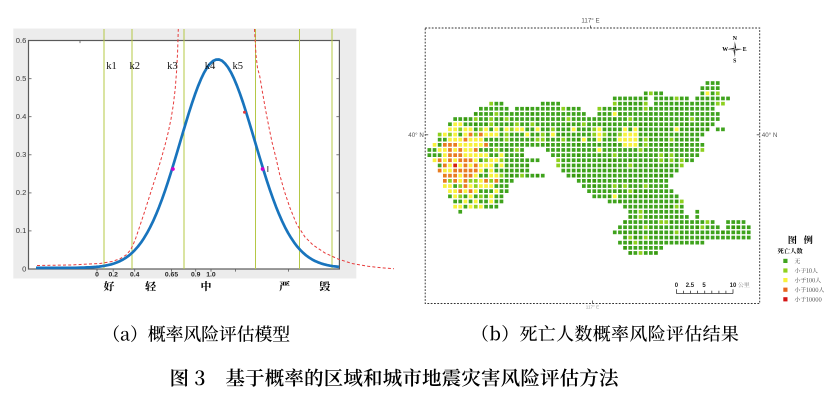 The image size is (836, 414). What do you see at coordinates (172, 66) in the screenshot?
I see `svg-text: k3` at bounding box center [172, 66].